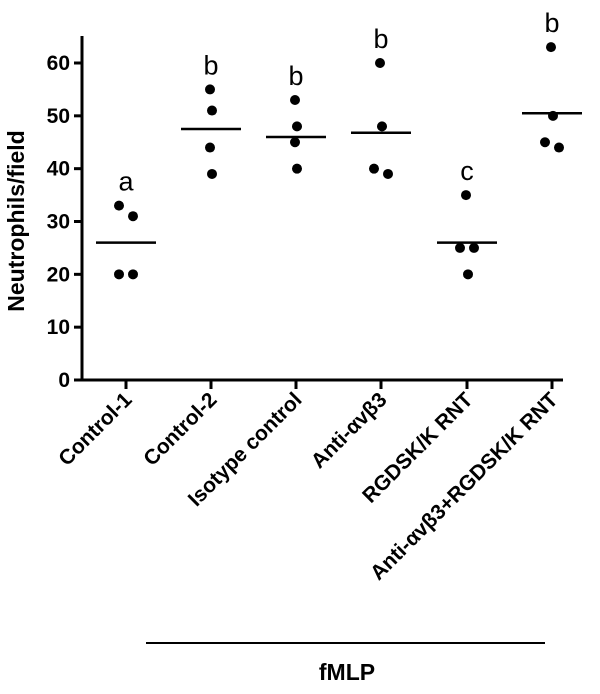 The width and height of the screenshot is (600, 694). What do you see at coordinates (467, 171) in the screenshot?
I see `significance-letter: c` at bounding box center [467, 171].